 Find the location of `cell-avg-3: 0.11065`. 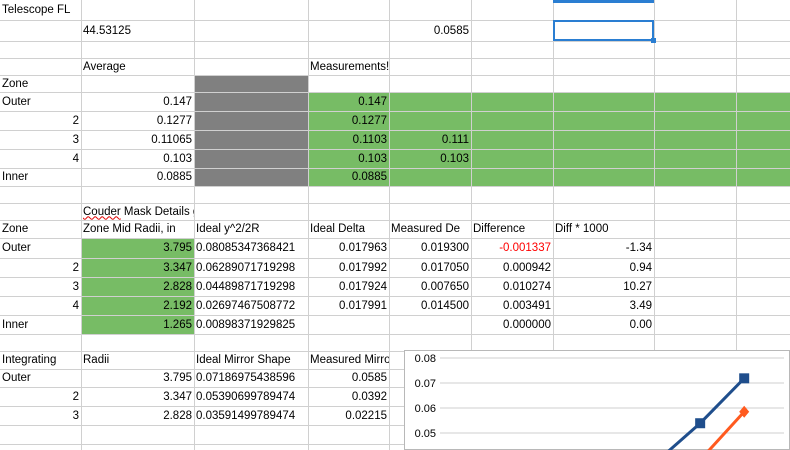

cell-avg-3: 0.11065 is located at coordinates (171, 139).